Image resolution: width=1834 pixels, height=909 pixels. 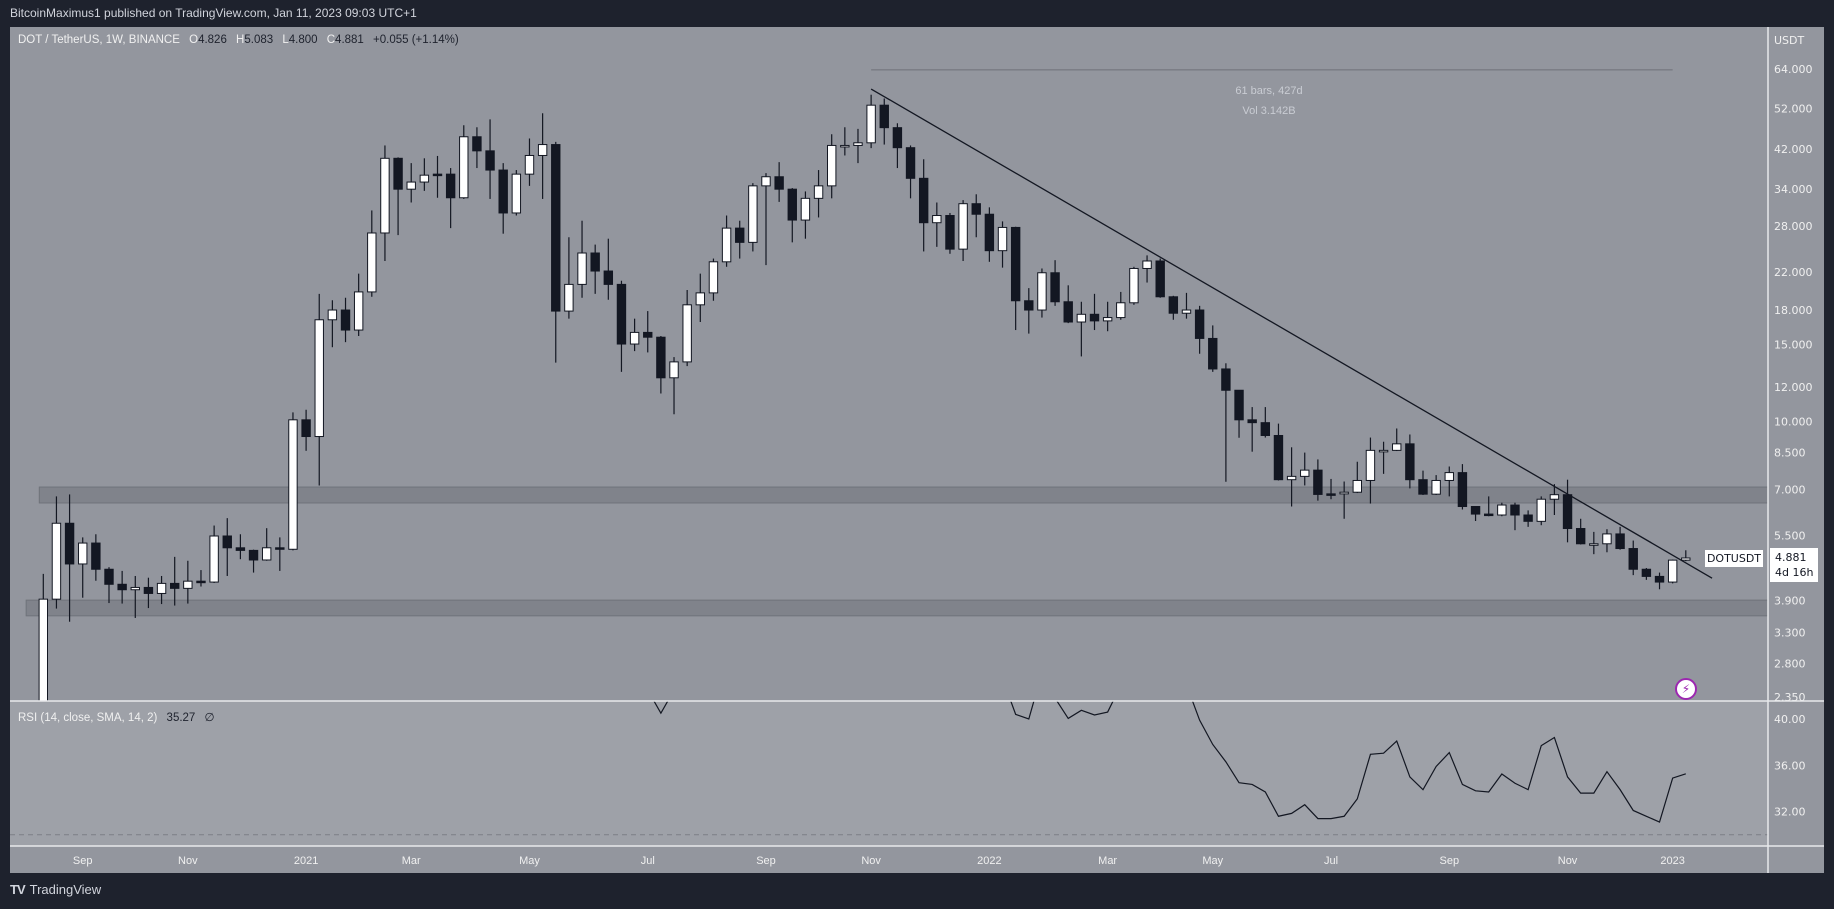 What do you see at coordinates (903, 495) in the screenshot?
I see `resistance-zone` at bounding box center [903, 495].